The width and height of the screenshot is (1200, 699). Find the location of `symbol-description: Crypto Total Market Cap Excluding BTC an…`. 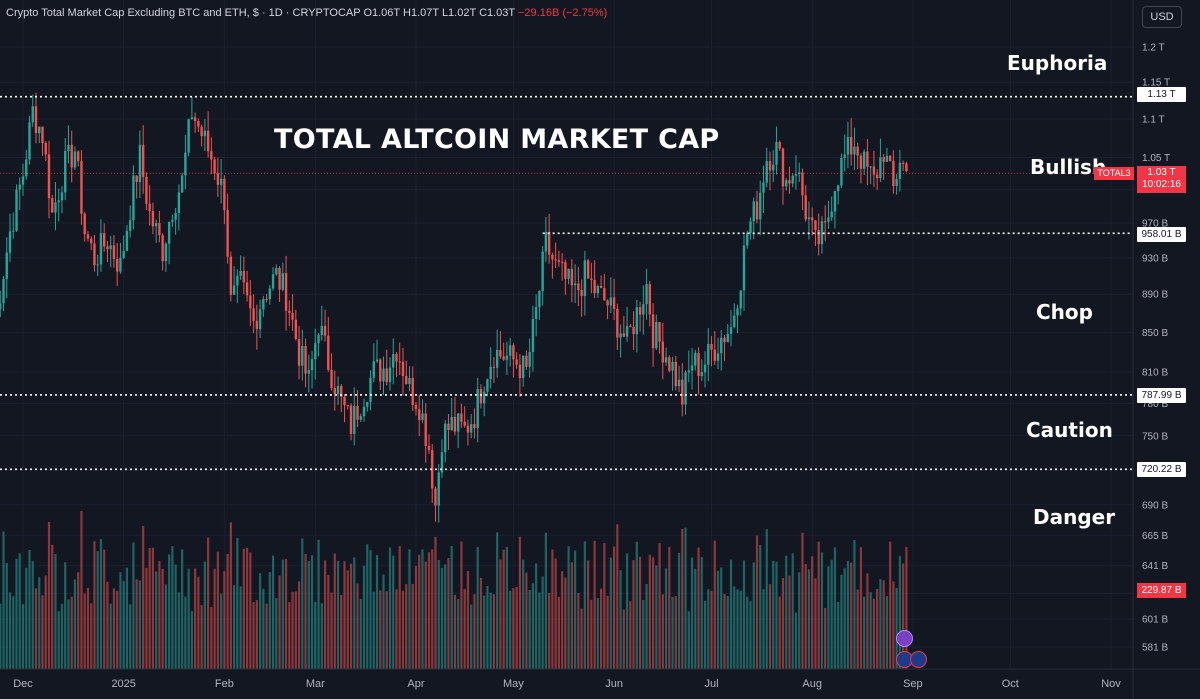

symbol-description: Crypto Total Market Cap Excluding BTC an… is located at coordinates (183, 13).